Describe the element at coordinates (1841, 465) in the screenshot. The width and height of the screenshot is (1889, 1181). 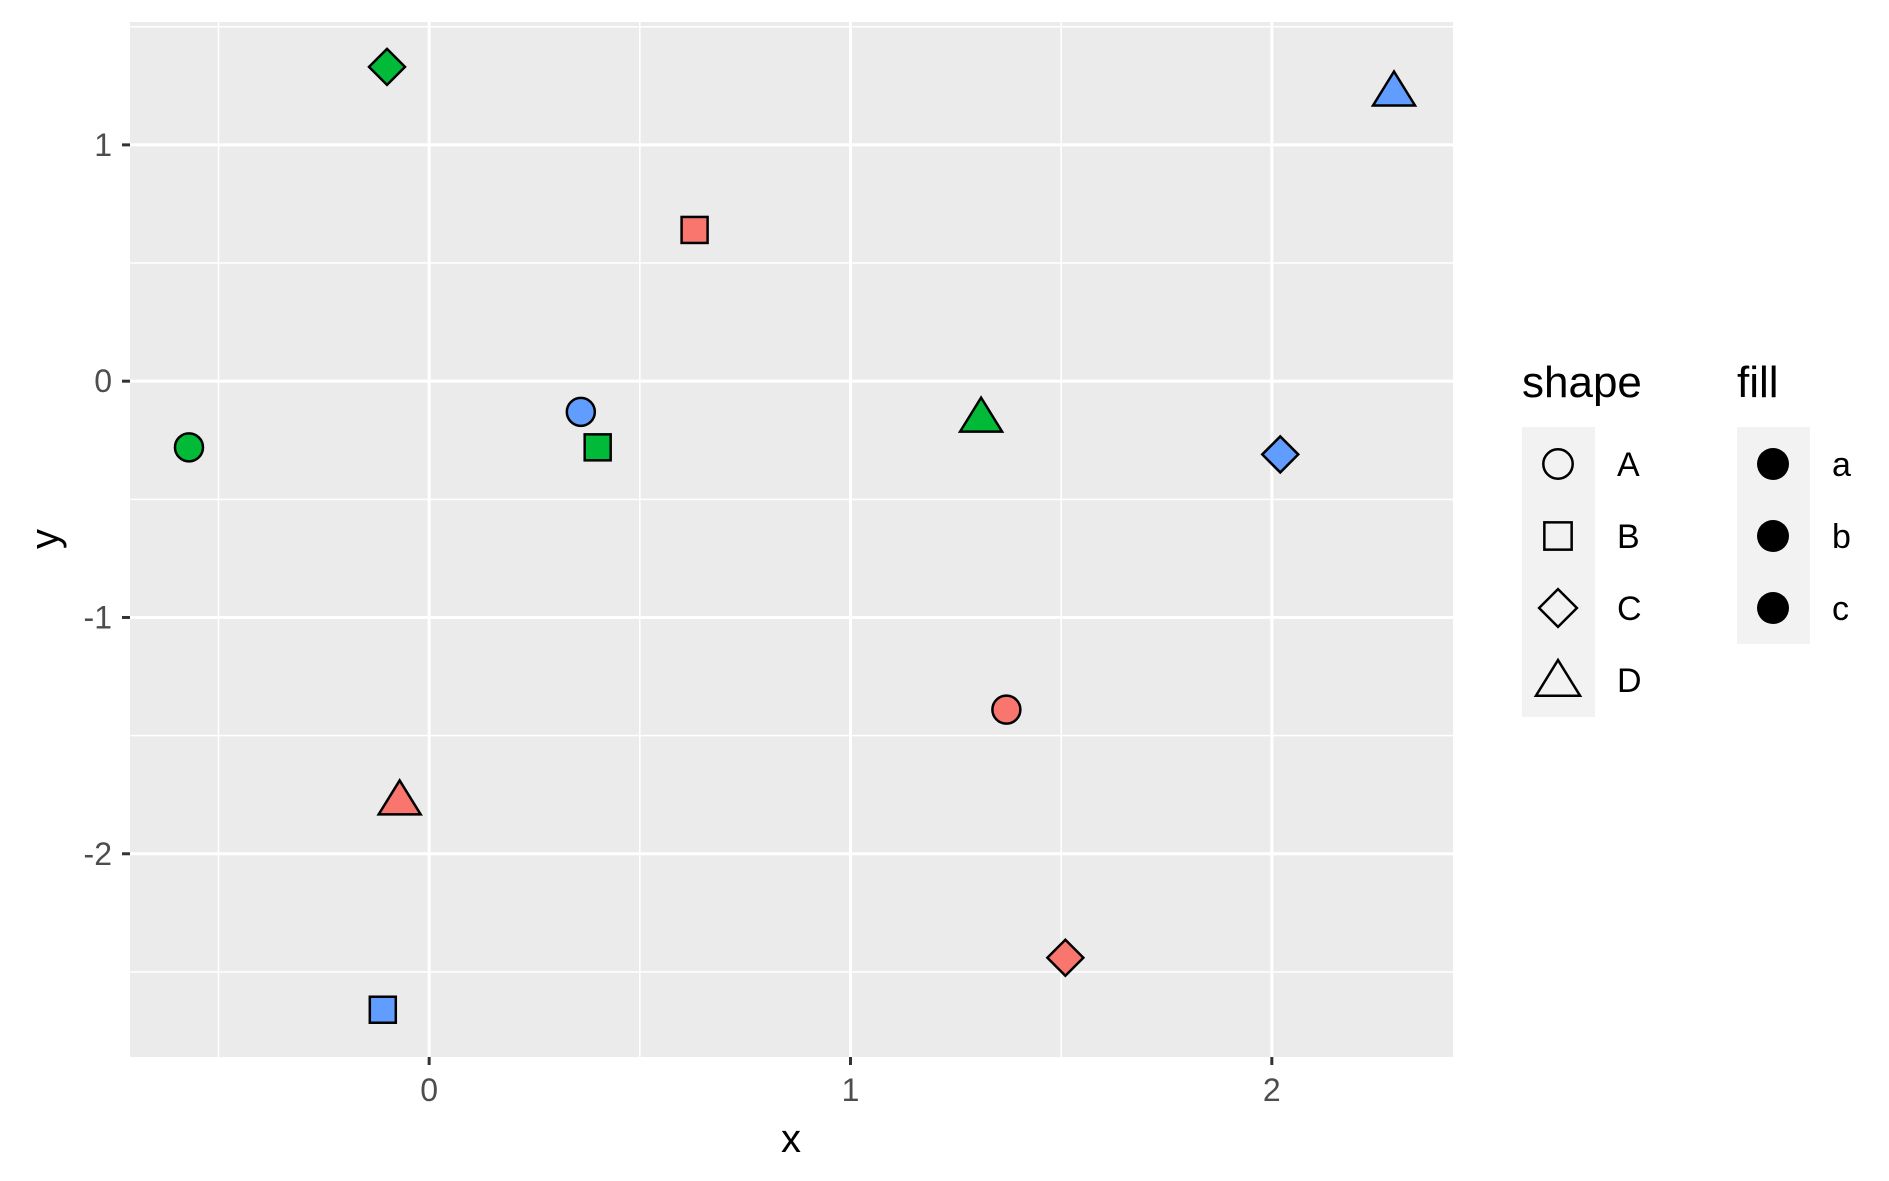
I see `legend-fill-label-a: a` at that location.